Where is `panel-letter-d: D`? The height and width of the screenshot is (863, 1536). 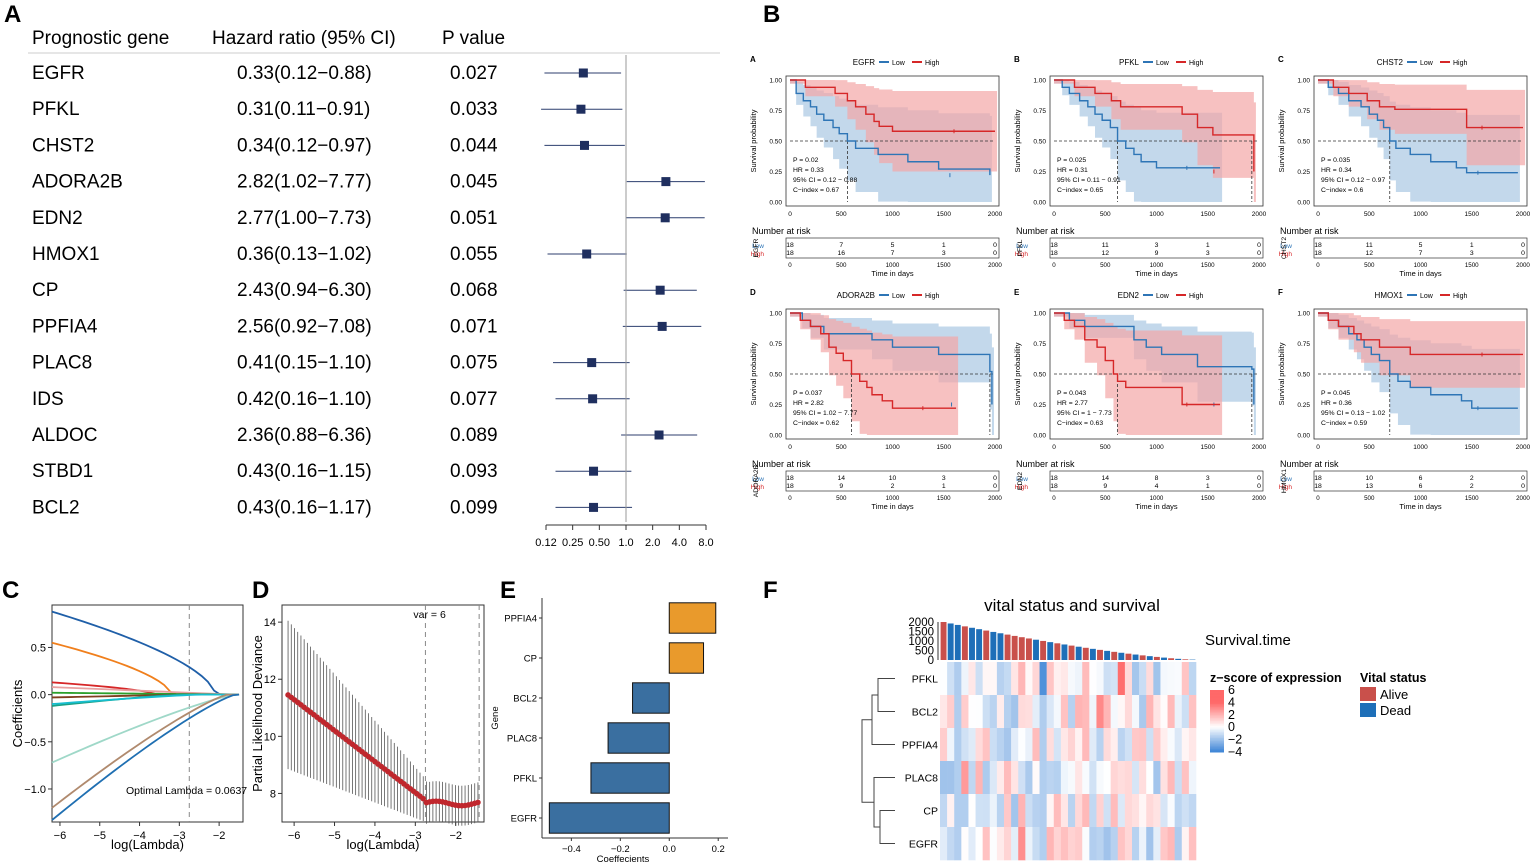 panel-letter-d: D is located at coordinates (260, 590).